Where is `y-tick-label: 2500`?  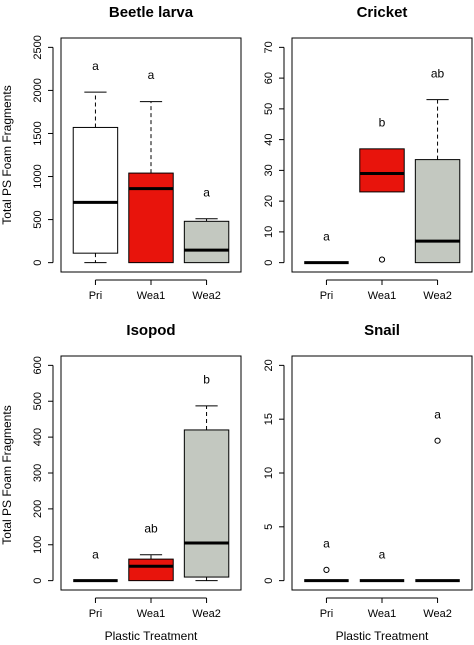 y-tick-label: 2500 is located at coordinates (38, 47).